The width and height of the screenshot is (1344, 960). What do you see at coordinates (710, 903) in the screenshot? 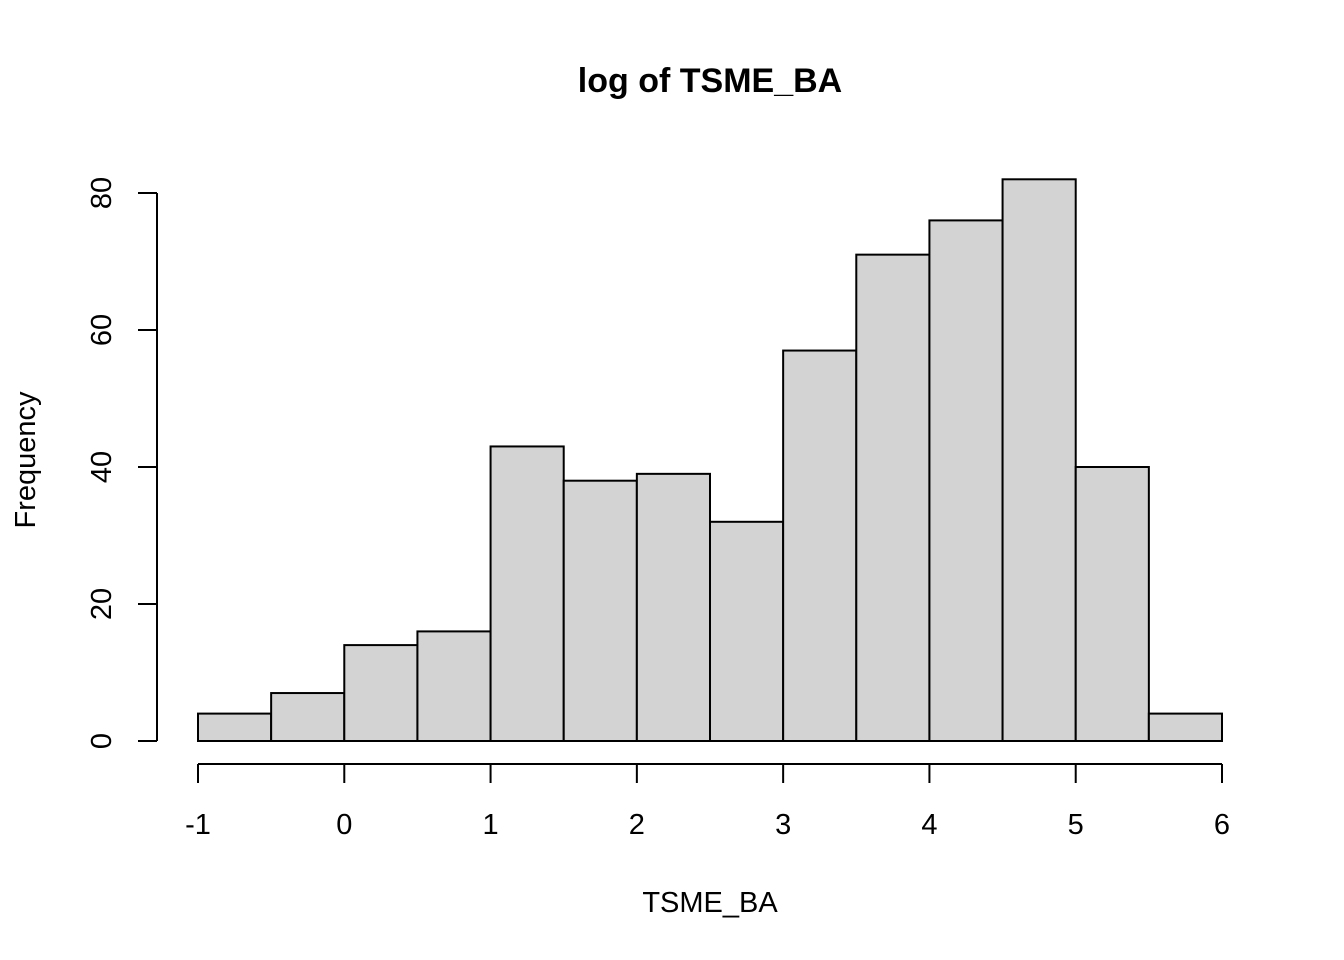
I see `x-axis-label: TSME_BA` at bounding box center [710, 903].